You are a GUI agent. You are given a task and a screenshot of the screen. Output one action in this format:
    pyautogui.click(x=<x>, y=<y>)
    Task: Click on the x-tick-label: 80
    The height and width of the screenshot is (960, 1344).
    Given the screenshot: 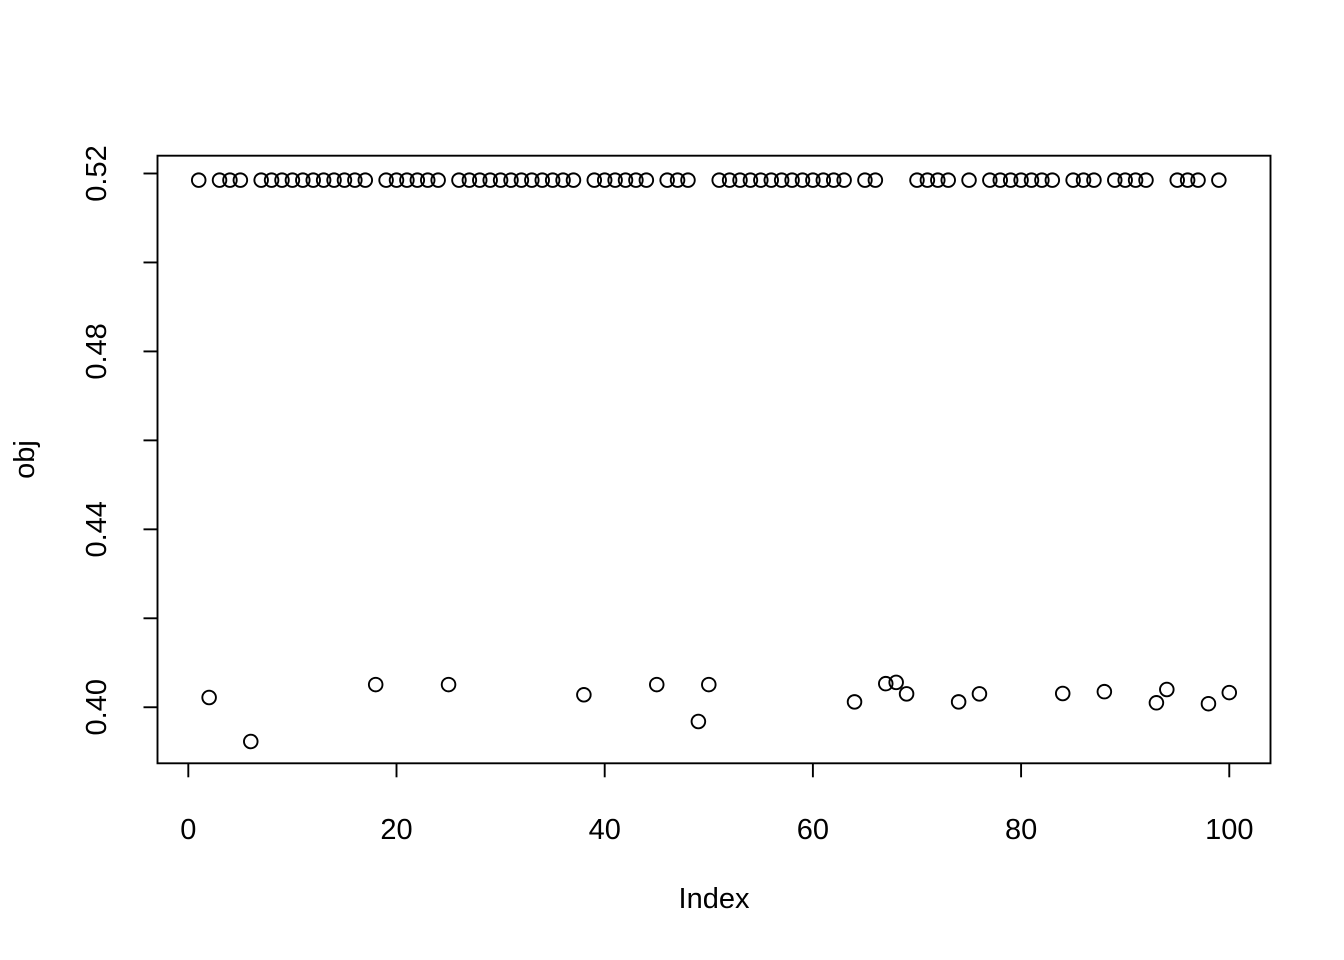 What is the action you would take?
    pyautogui.click(x=1021, y=830)
    